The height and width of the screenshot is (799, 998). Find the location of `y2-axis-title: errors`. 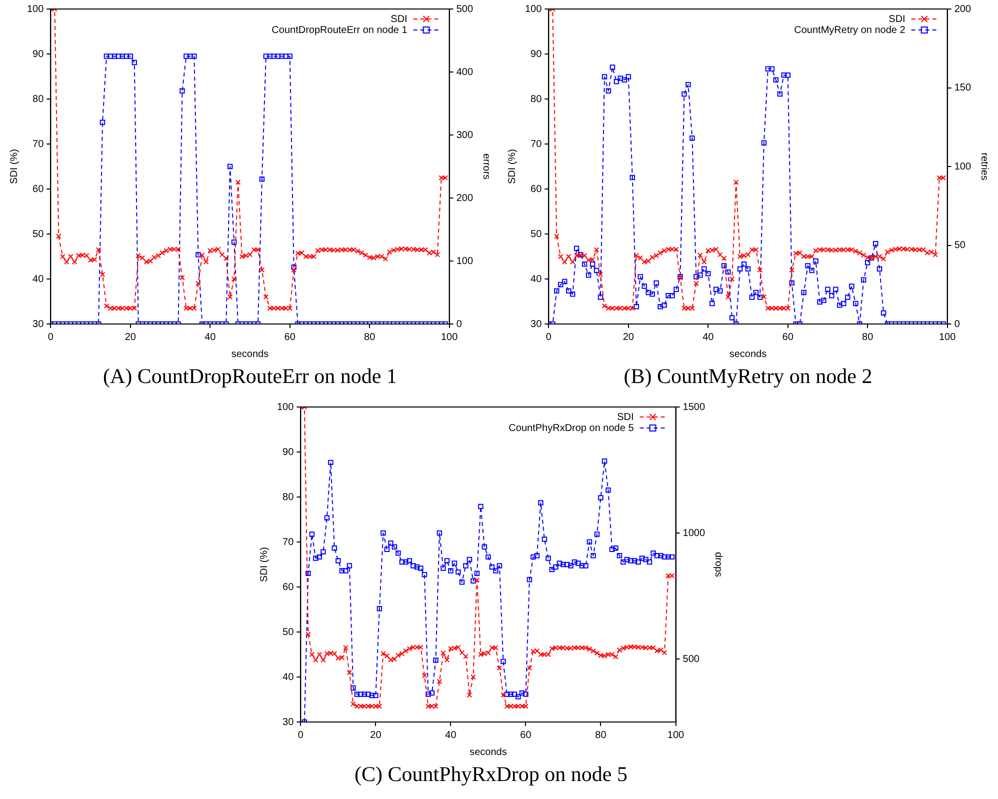

y2-axis-title: errors is located at coordinates (486, 166).